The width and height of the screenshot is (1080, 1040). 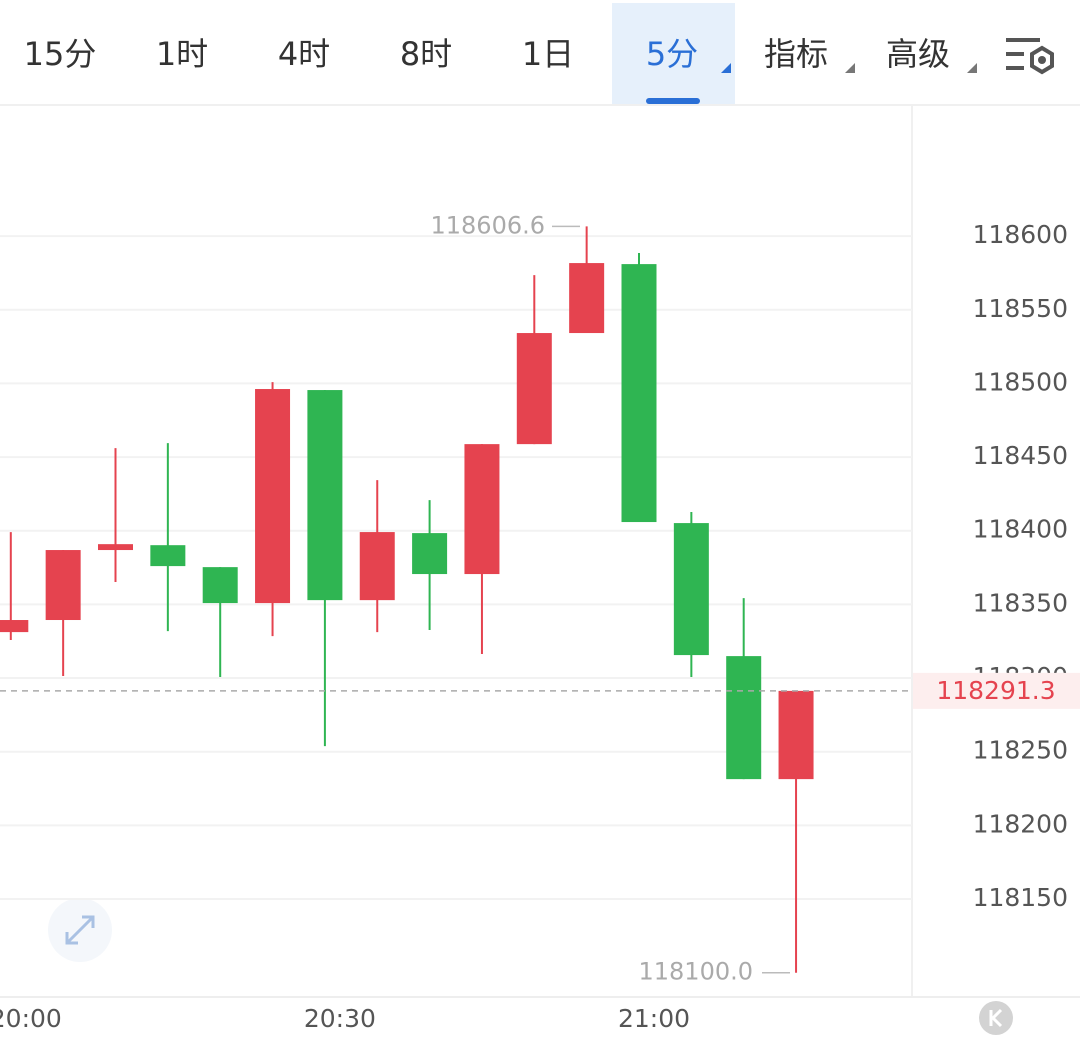 I want to click on tab: 8时, so click(x=426, y=54).